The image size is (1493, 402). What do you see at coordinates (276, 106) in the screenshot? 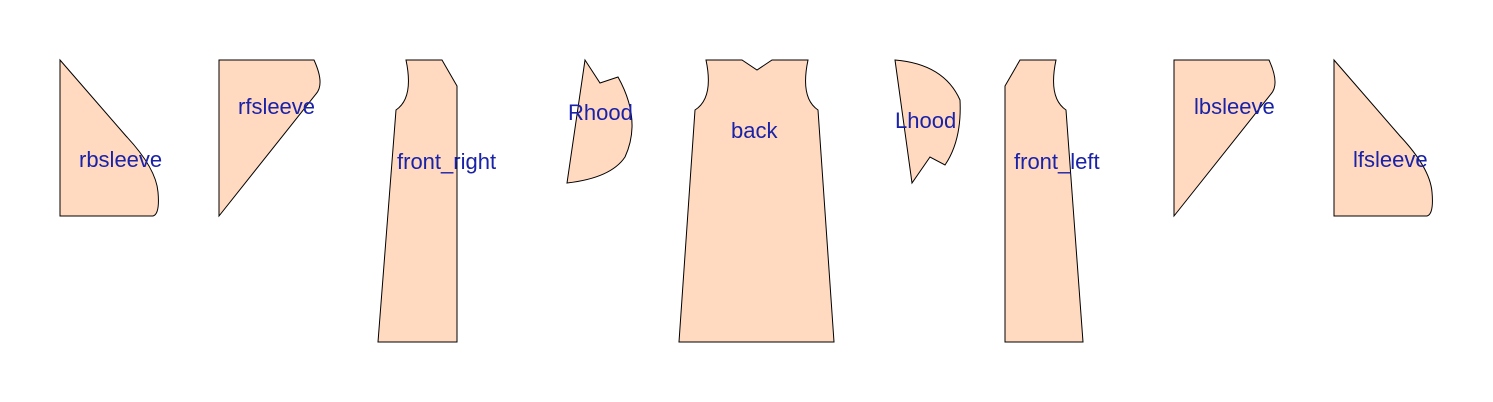
I see `piece-rfsleeve-label: rfsleeve` at bounding box center [276, 106].